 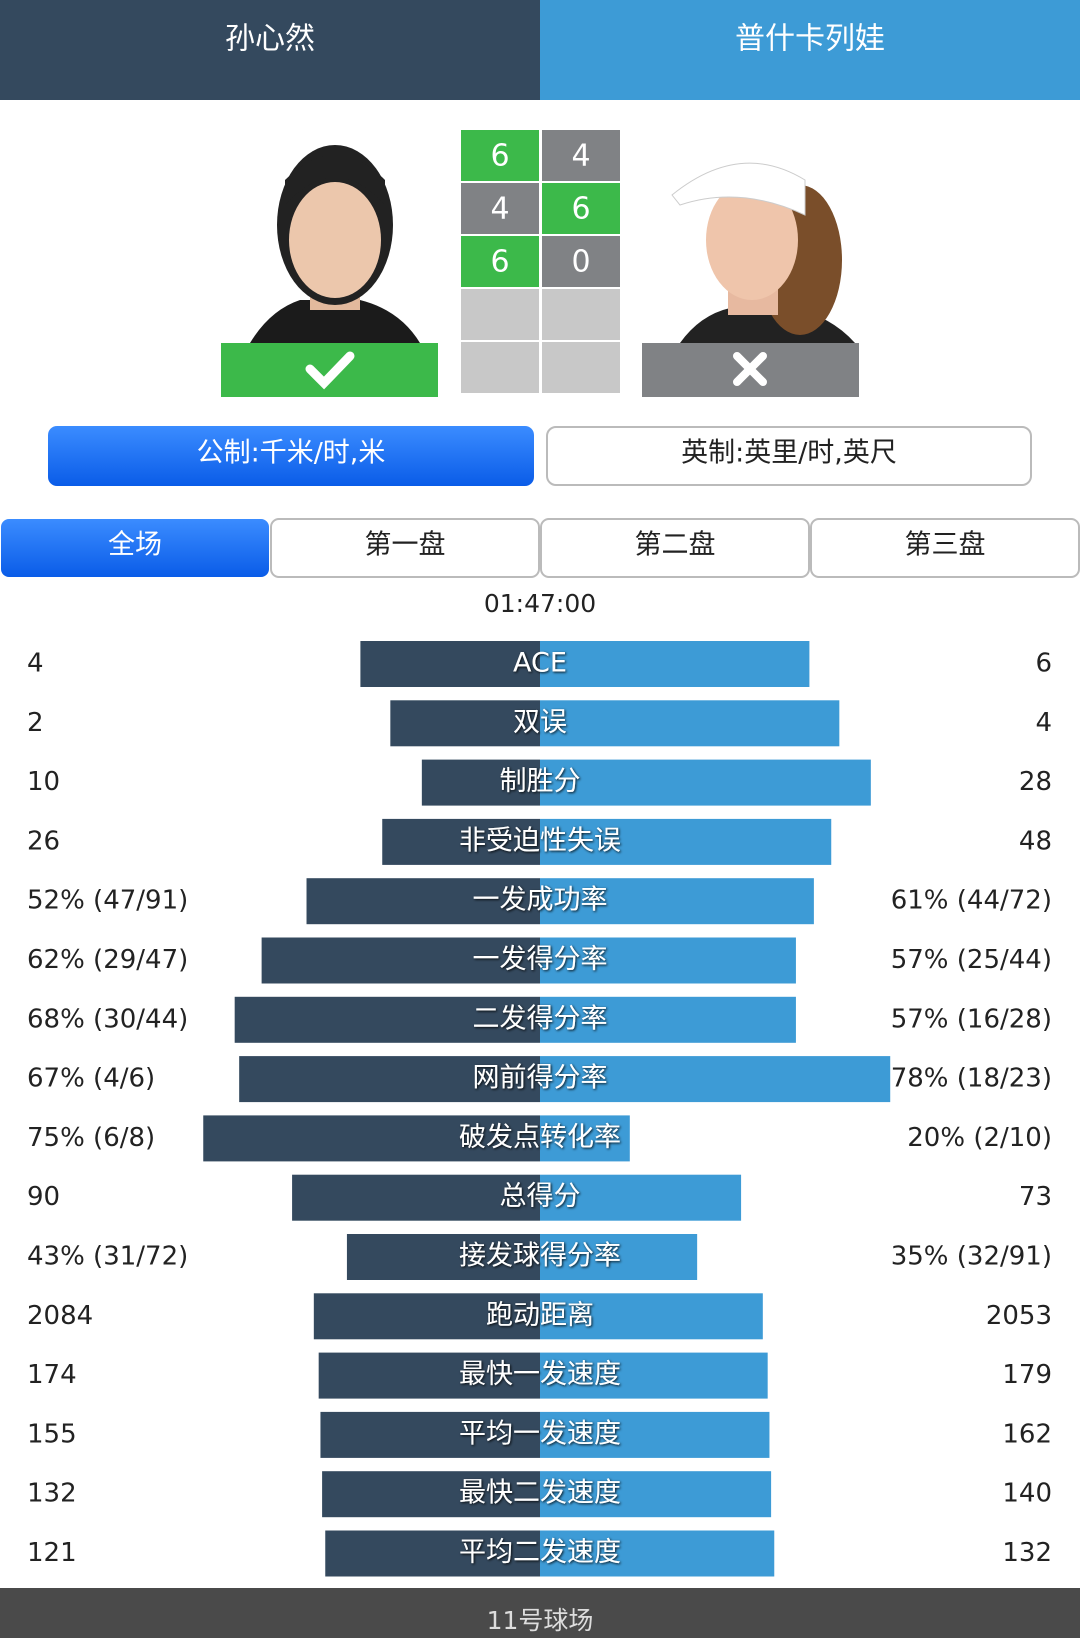 What do you see at coordinates (971, 1079) in the screenshot?
I see `stat-right-value: 78% (18/23)` at bounding box center [971, 1079].